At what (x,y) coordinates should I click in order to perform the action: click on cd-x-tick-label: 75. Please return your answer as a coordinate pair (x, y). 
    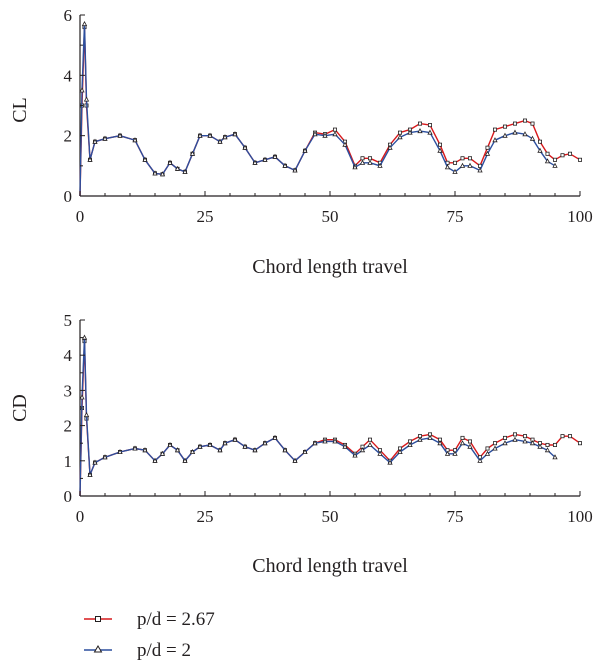
    Looking at the image, I should click on (455, 516).